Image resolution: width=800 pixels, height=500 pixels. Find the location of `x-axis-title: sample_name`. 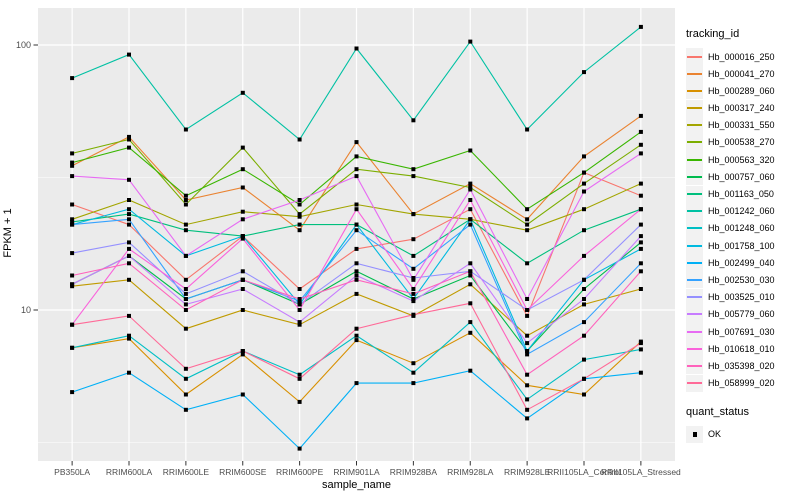

x-axis-title: sample_name is located at coordinates (356, 485).